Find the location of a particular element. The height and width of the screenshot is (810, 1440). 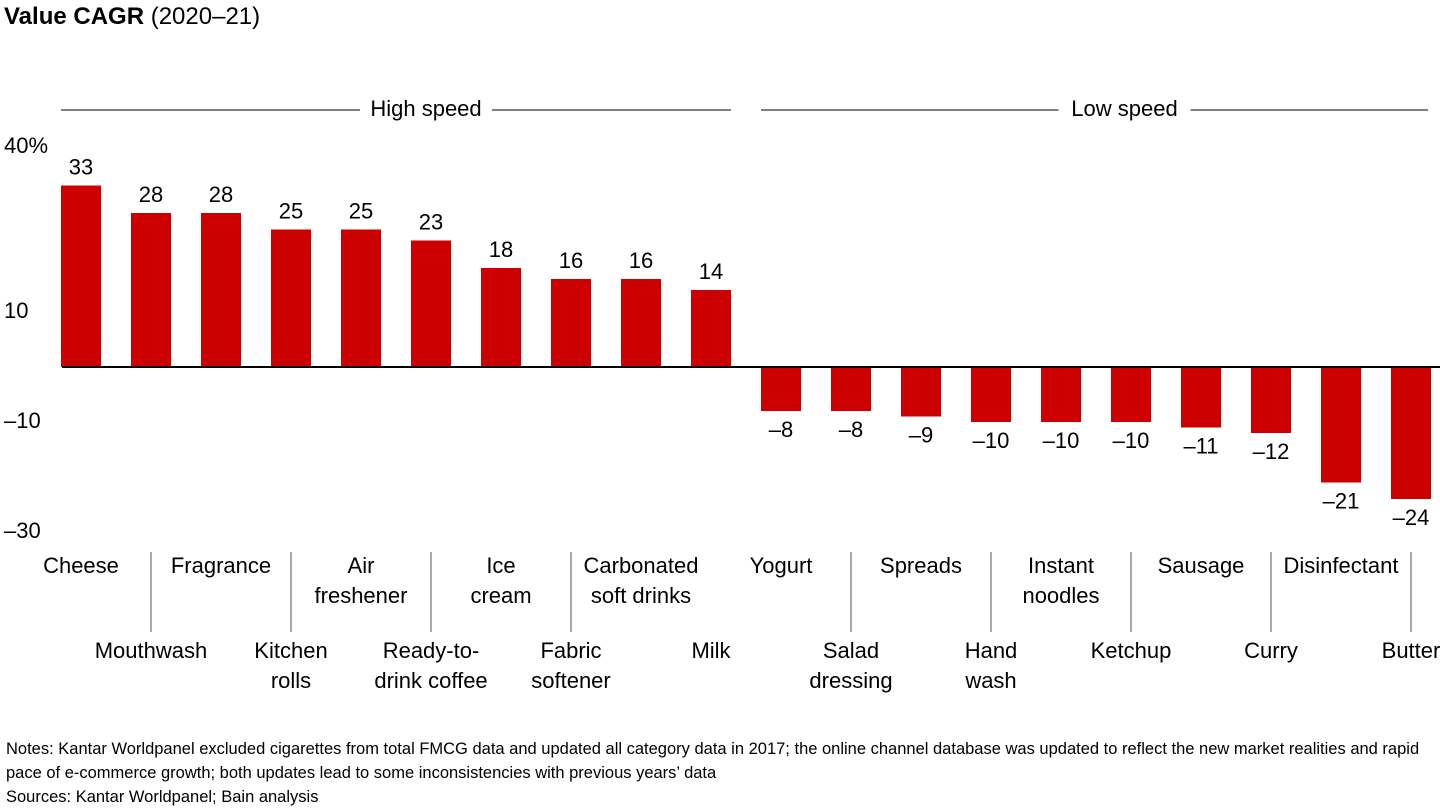

x-tick-label: Instant noodles is located at coordinates (1061, 580).